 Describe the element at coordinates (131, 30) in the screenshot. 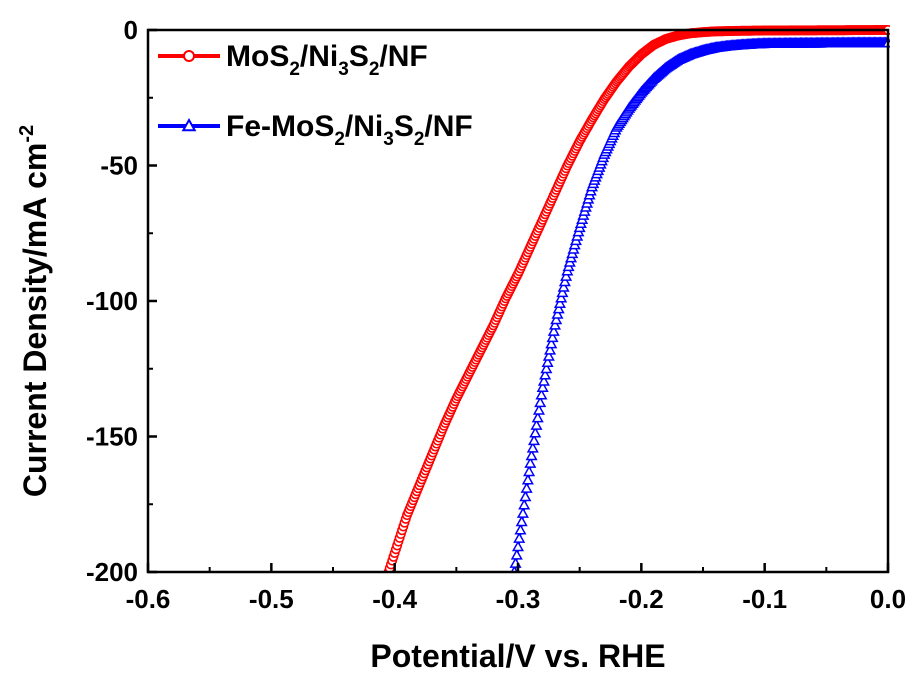

I see `y-tick-label: 0` at that location.